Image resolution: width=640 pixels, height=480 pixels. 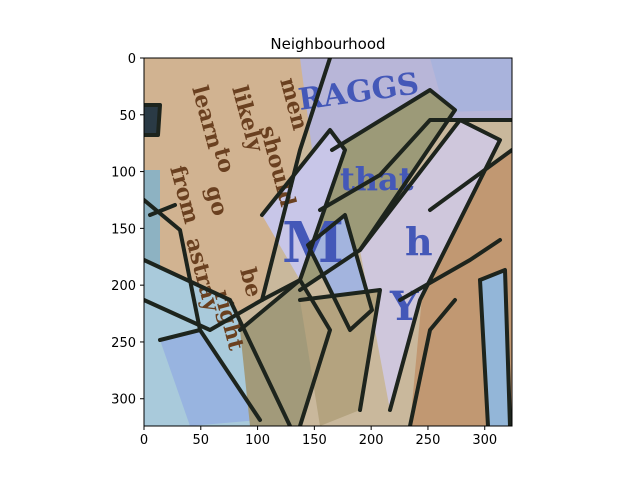 What do you see at coordinates (127, 116) in the screenshot?
I see `y-tick-label: 50` at bounding box center [127, 116].